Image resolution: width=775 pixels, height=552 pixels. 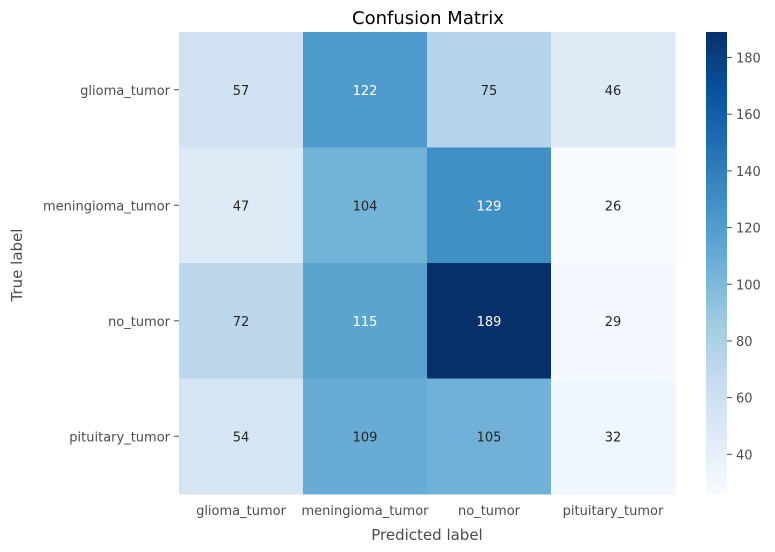 I want to click on cell-value-label: 109, so click(x=365, y=437).